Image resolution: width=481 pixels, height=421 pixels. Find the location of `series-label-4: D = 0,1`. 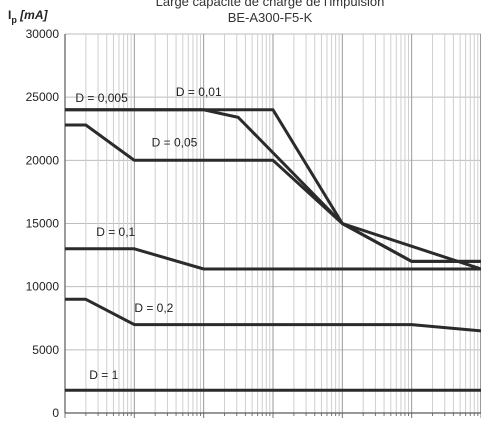

series-label-4: D = 0,1 is located at coordinates (115, 232).